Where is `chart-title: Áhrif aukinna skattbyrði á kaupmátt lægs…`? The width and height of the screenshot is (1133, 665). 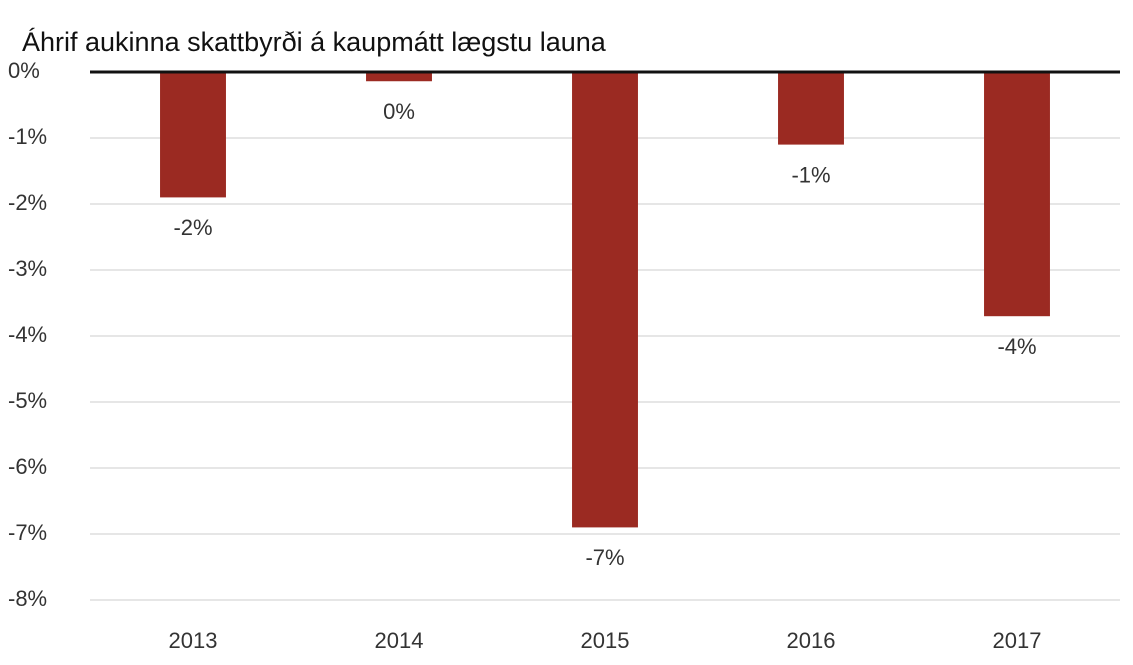
chart-title: Áhrif aukinna skattbyrði á kaupmátt lægs… is located at coordinates (314, 42).